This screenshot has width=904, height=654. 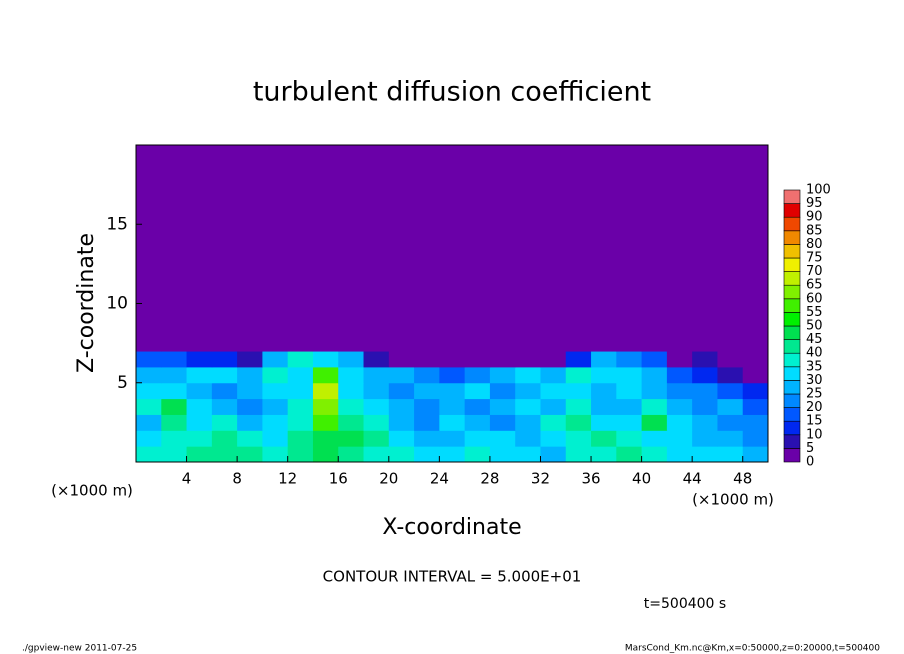 I want to click on x-tick-label: 24, so click(x=439, y=479).